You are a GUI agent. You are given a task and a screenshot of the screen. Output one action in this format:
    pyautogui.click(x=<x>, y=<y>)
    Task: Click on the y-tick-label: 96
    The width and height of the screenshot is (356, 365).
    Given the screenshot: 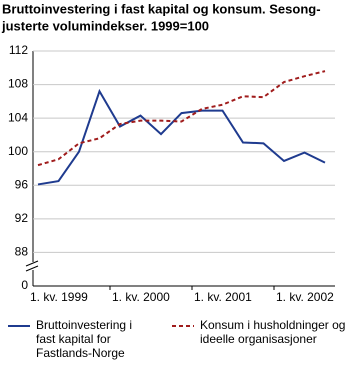 What is the action you would take?
    pyautogui.click(x=22, y=184)
    